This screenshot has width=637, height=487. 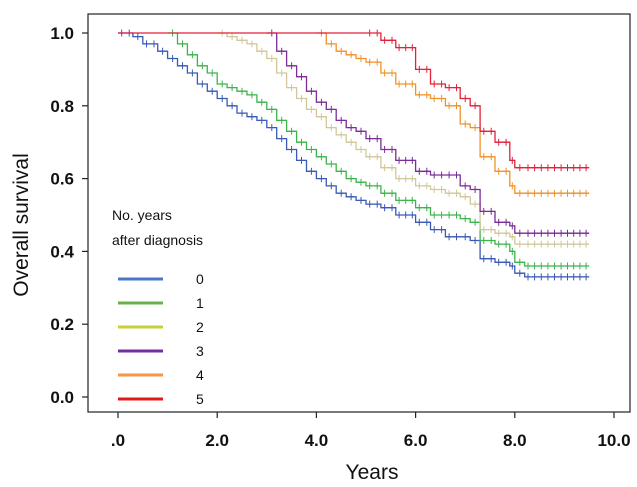 I want to click on x-tick-label: 6.0, so click(x=416, y=440).